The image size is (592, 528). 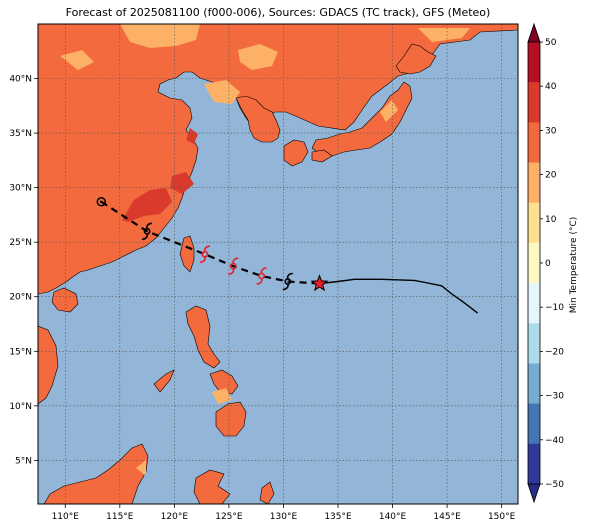 What do you see at coordinates (258, 119) in the screenshot?
I see `korea` at bounding box center [258, 119].